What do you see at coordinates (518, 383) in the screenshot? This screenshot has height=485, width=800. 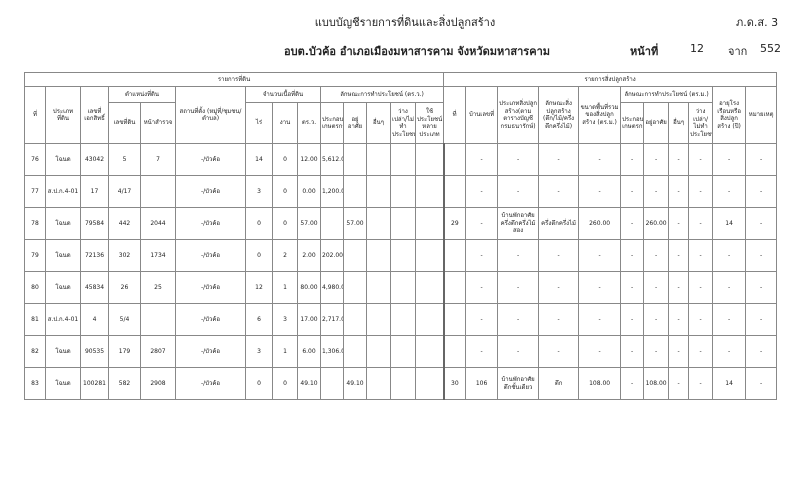 I see `table-cell: บ้านพักอาศัยตึกชั้นเดียว` at bounding box center [518, 383].